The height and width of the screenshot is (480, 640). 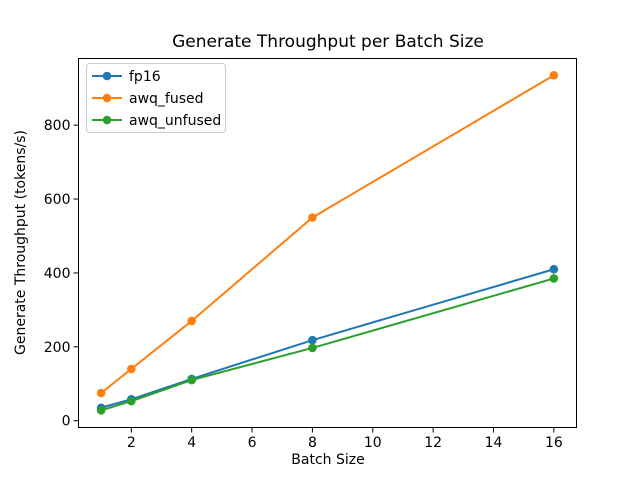 What do you see at coordinates (131, 443) in the screenshot?
I see `x-tick-label: 2` at bounding box center [131, 443].